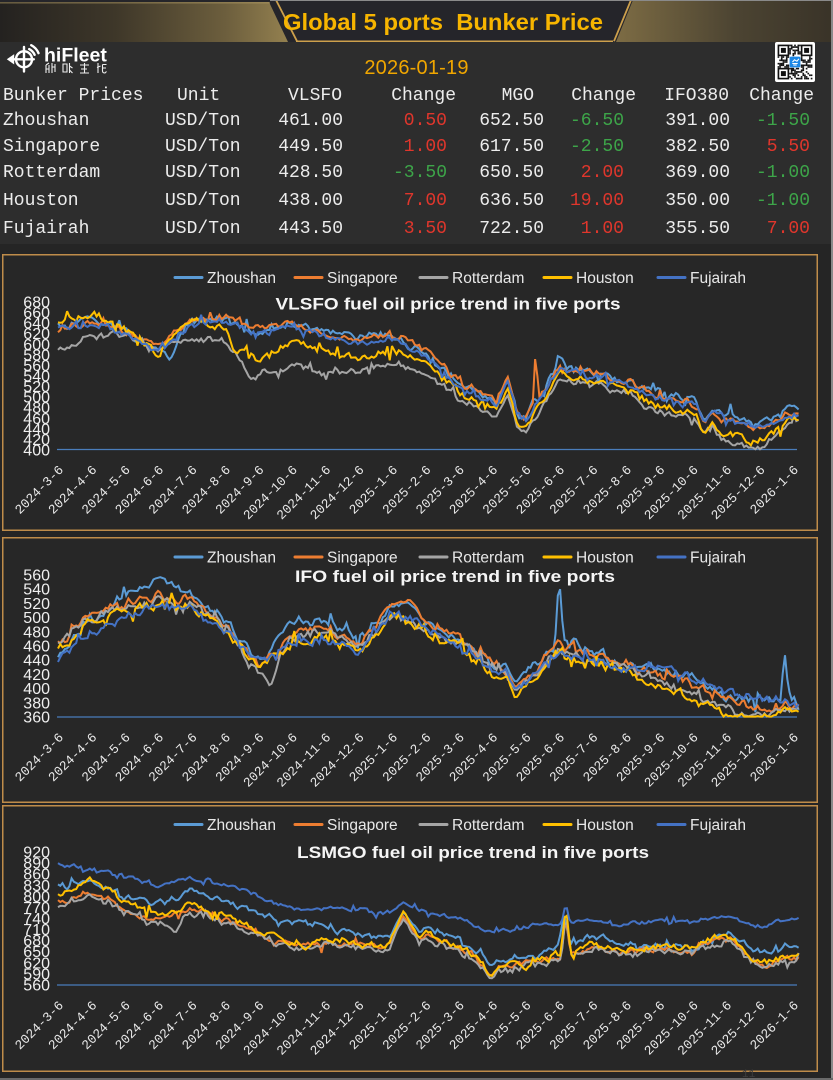 Image resolution: width=833 pixels, height=1080 pixels. What do you see at coordinates (36, 897) in the screenshot?
I see `svg-text: 800` at bounding box center [36, 897].